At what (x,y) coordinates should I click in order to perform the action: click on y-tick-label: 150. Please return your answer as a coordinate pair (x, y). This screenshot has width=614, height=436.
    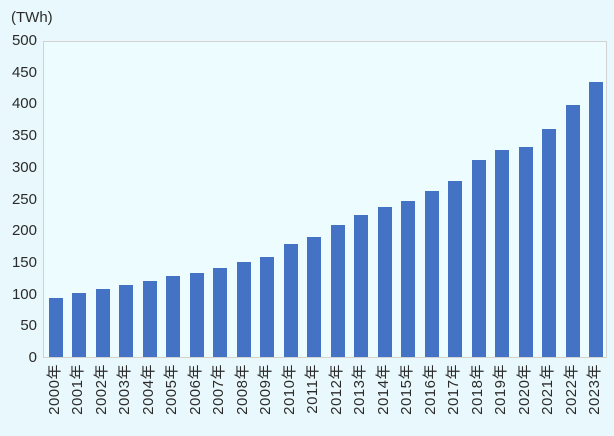
    Looking at the image, I should click on (24, 262).